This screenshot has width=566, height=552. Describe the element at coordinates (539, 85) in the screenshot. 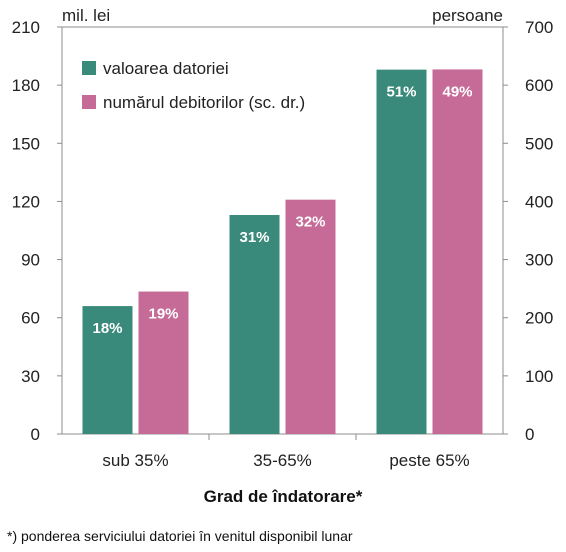

I see `right-tick-label: 600` at that location.